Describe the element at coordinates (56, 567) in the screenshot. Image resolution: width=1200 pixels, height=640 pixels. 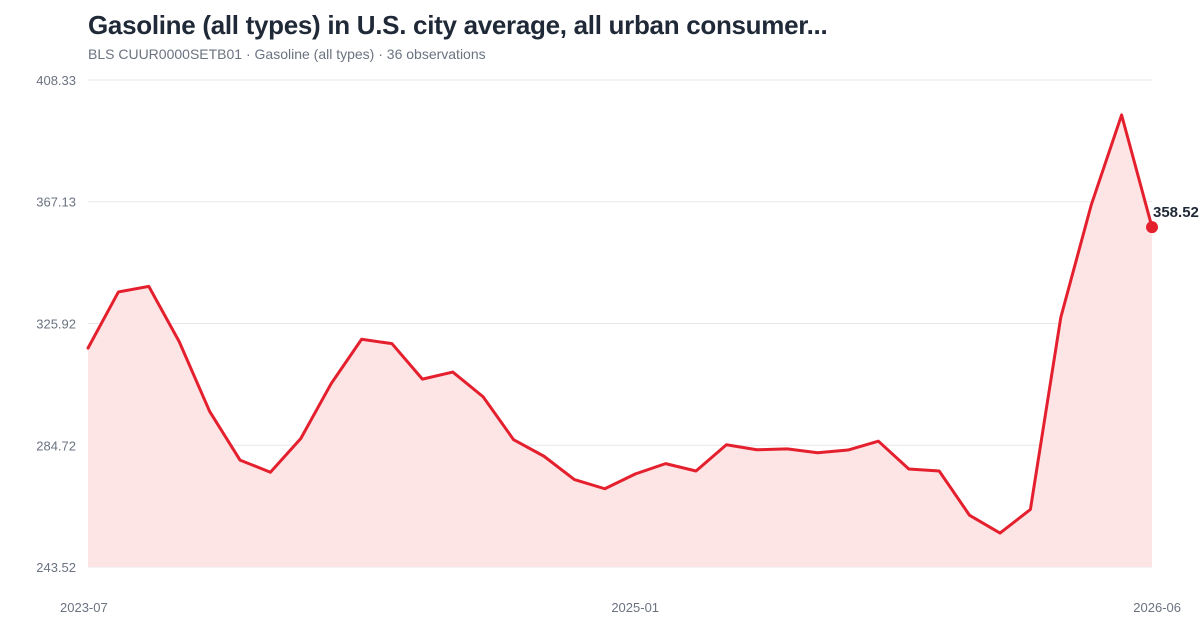
I see `y-tick-label: 243.52` at that location.